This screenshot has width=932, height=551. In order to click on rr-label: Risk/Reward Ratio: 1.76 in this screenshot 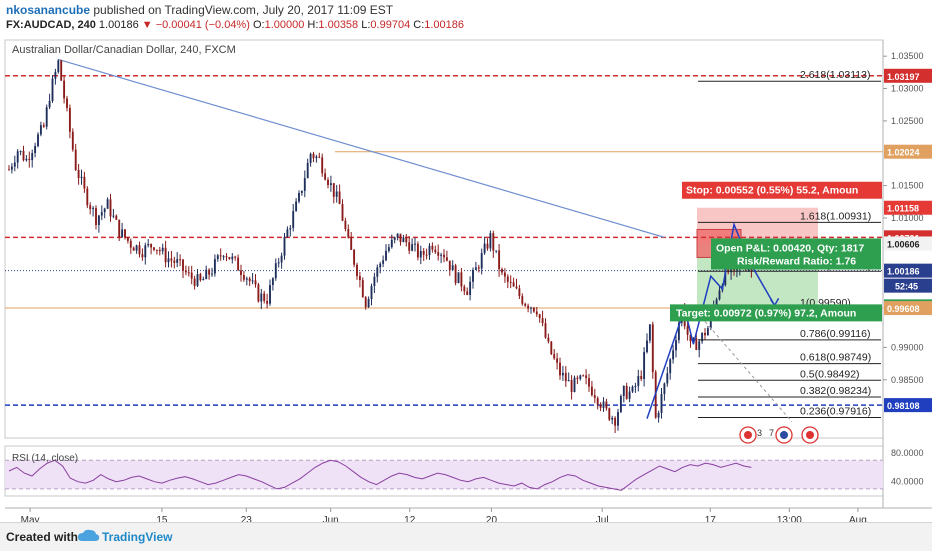, I will do `click(796, 261)`.